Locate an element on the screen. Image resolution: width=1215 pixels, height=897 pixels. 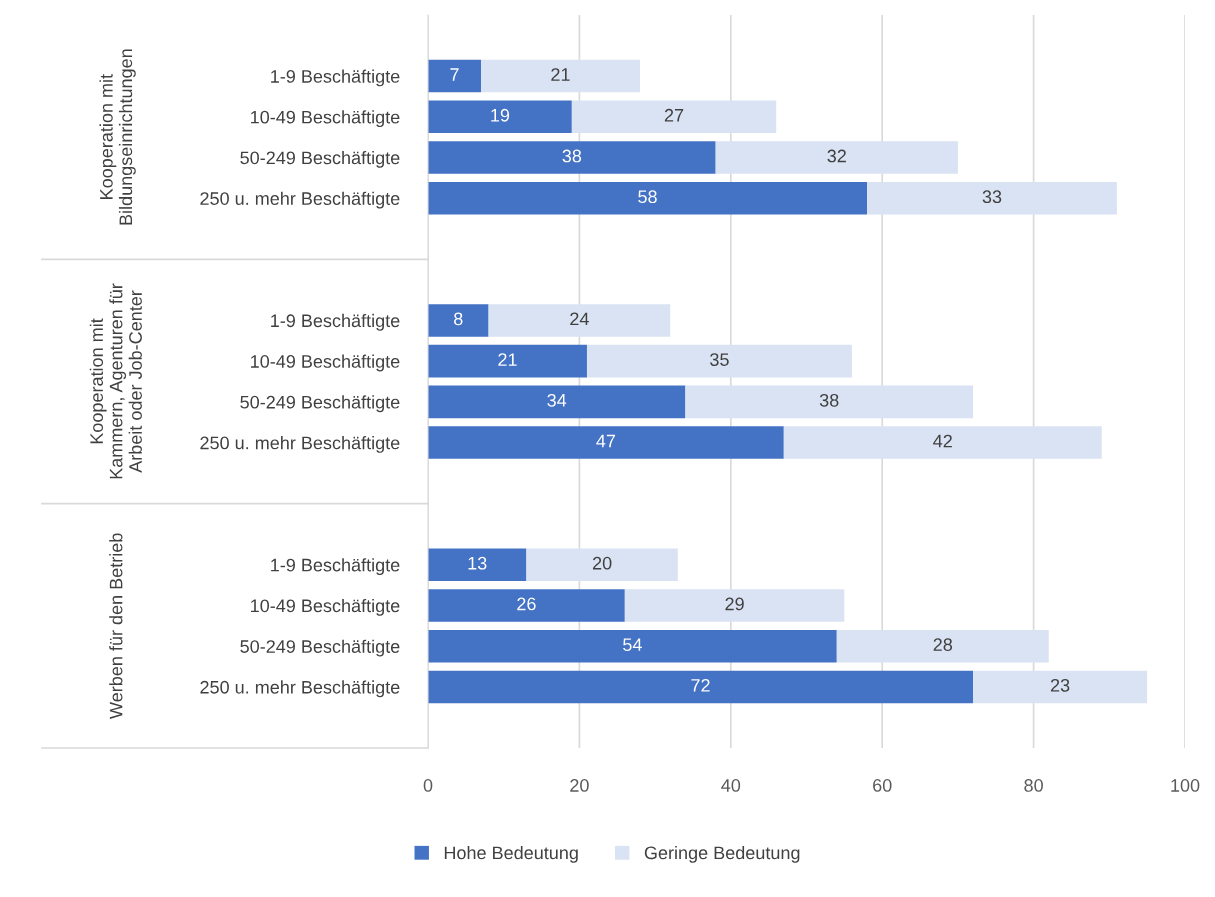
legend-label: Hohe Bedeutung is located at coordinates (511, 854).